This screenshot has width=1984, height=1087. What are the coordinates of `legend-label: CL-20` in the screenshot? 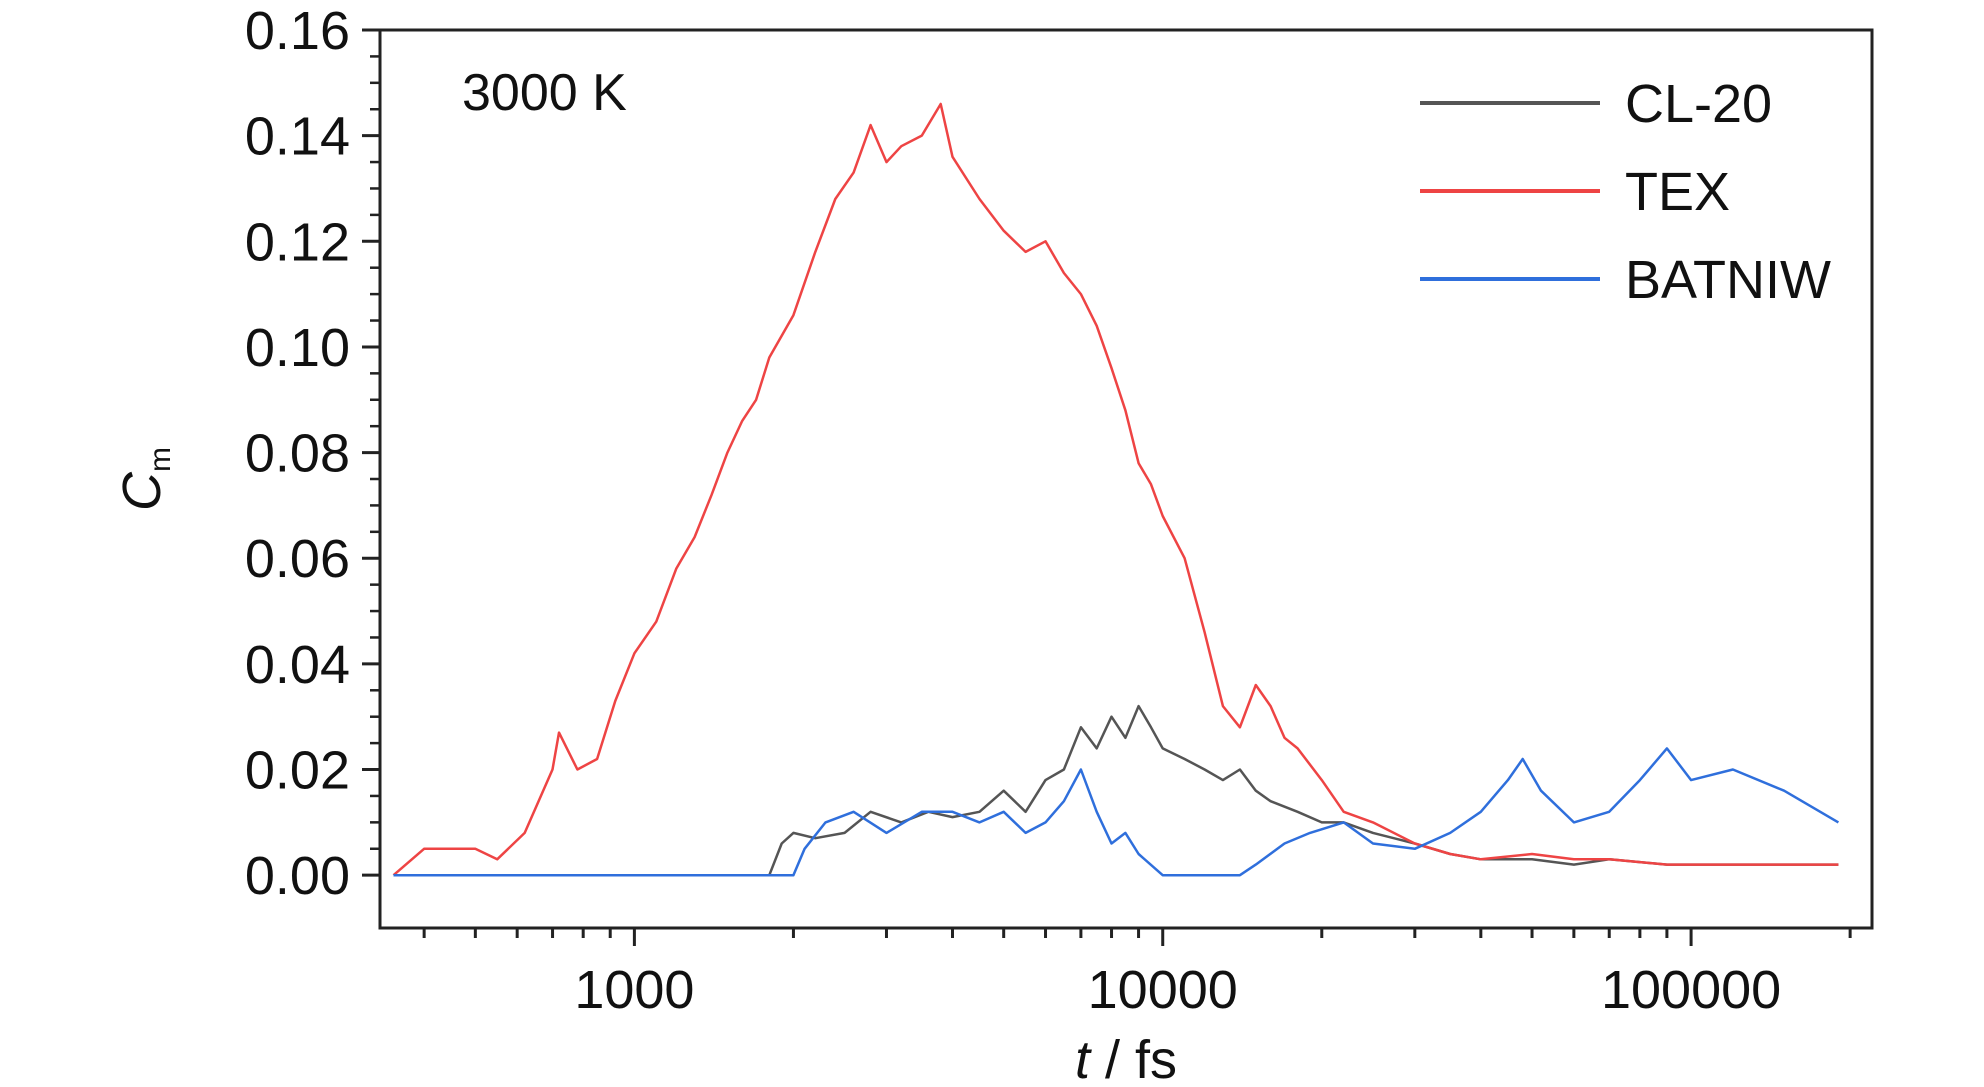 It's located at (1698, 104).